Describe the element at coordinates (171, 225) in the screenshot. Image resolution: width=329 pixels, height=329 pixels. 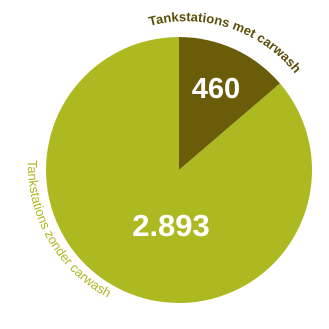
I see `slice-value-zonder-carwash: 2.893` at that location.